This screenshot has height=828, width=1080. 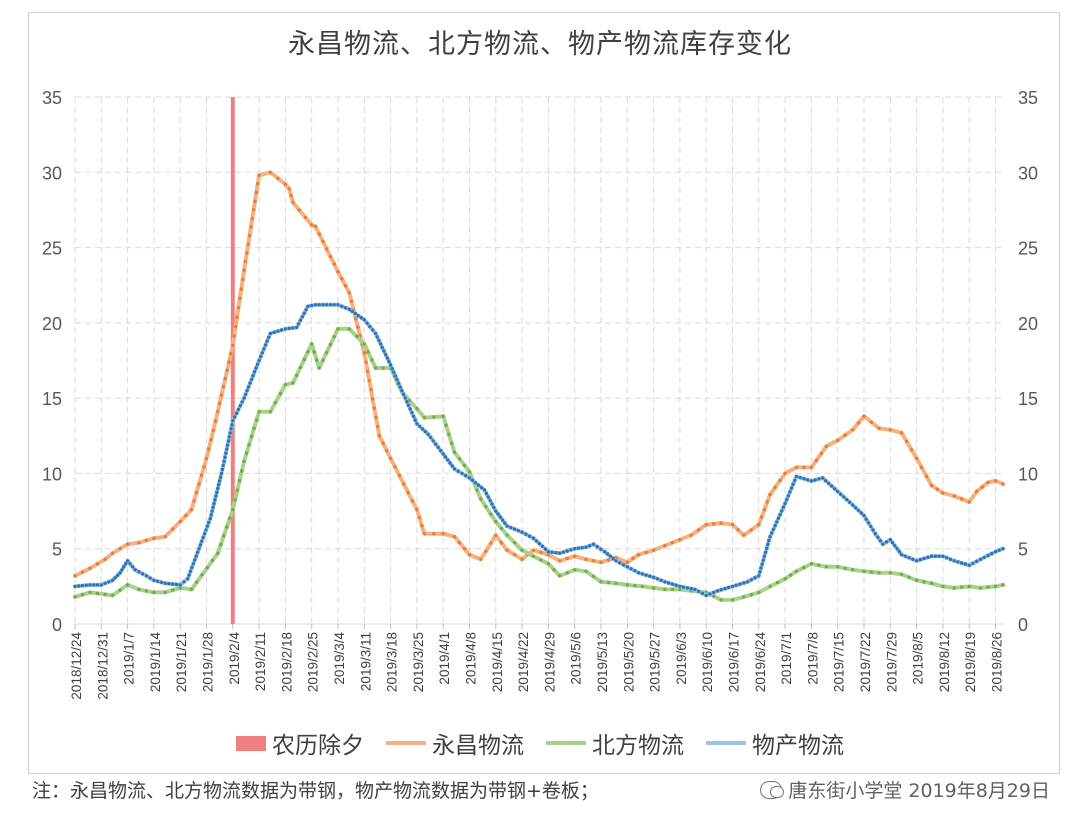 What do you see at coordinates (470, 658) in the screenshot?
I see `x-tick-label: 2019/4/8` at bounding box center [470, 658].